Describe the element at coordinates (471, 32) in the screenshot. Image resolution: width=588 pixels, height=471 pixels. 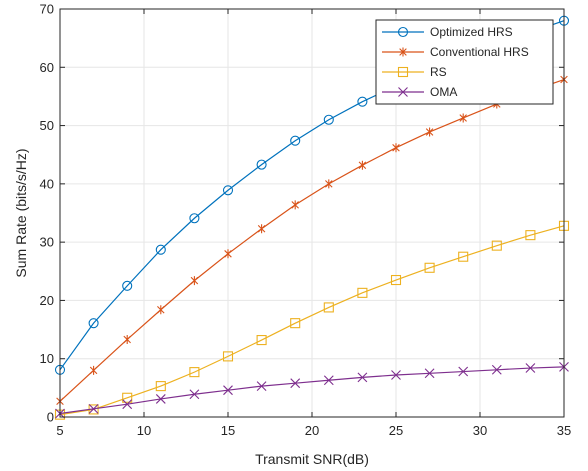
I see `legend-label: Optimized HRS` at that location.